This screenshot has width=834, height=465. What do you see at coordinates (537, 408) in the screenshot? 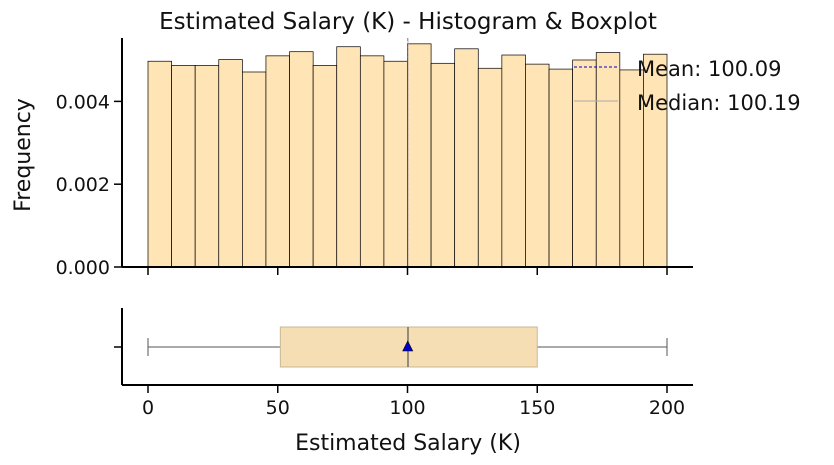
I see `x-tick-label: 150` at bounding box center [537, 408].